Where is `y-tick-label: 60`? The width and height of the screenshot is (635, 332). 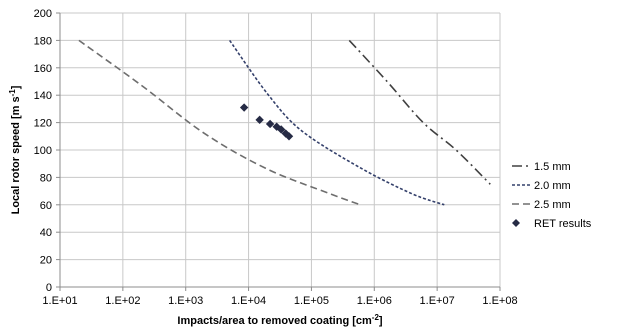 y-tick-label: 60 is located at coordinates (46, 206).